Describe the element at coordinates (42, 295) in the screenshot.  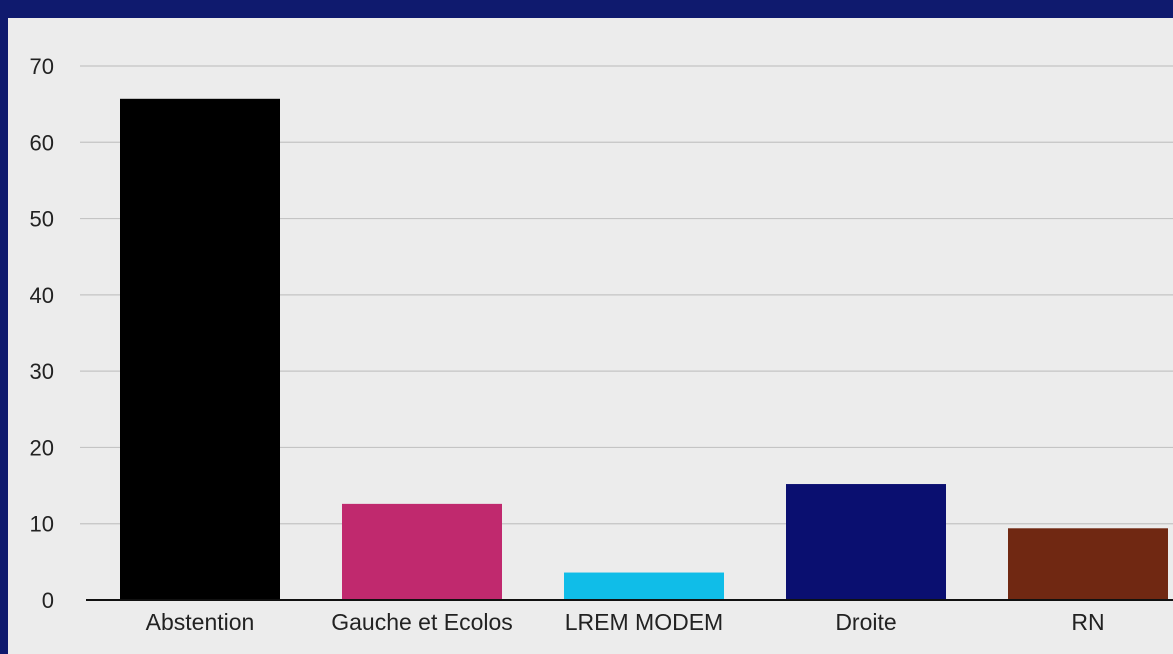
I see `y-tick-label: 40` at that location.